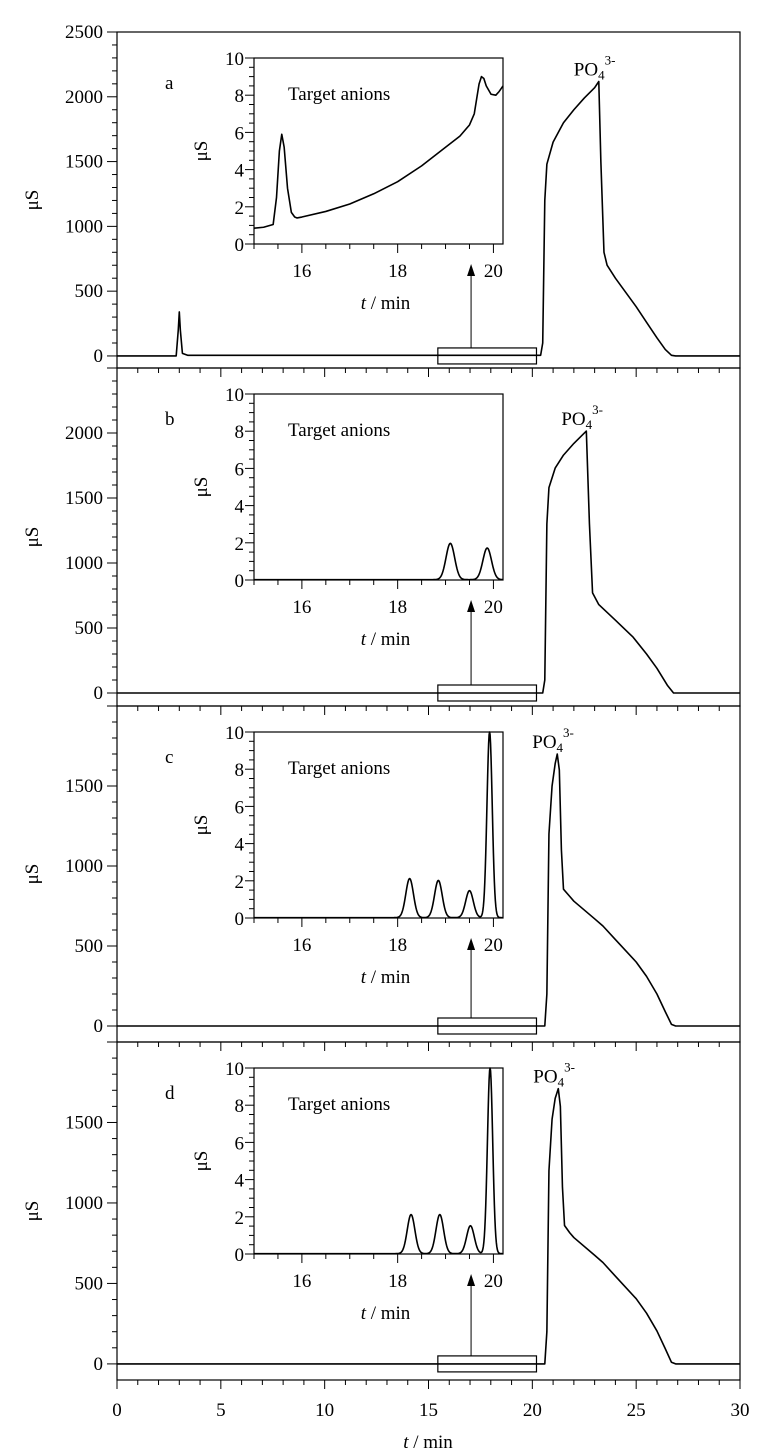 This screenshot has width=765, height=1450. What do you see at coordinates (84, 32) in the screenshot?
I see `y-tick-label: 2500` at bounding box center [84, 32].